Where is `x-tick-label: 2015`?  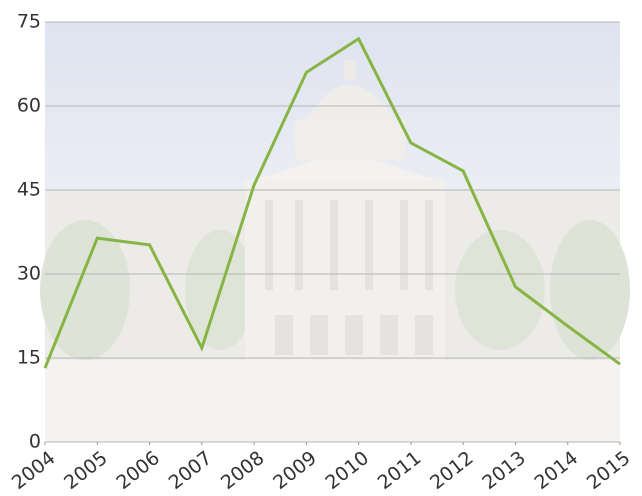 x-tick-label: 2015 is located at coordinates (609, 470).